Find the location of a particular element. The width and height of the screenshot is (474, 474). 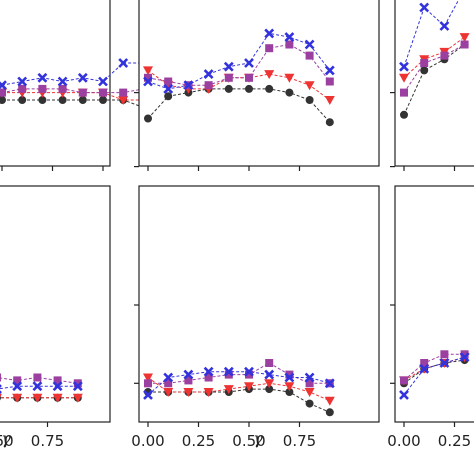

panel-bottom-left: 0.50 0.75 γ is located at coordinates (55, 317).